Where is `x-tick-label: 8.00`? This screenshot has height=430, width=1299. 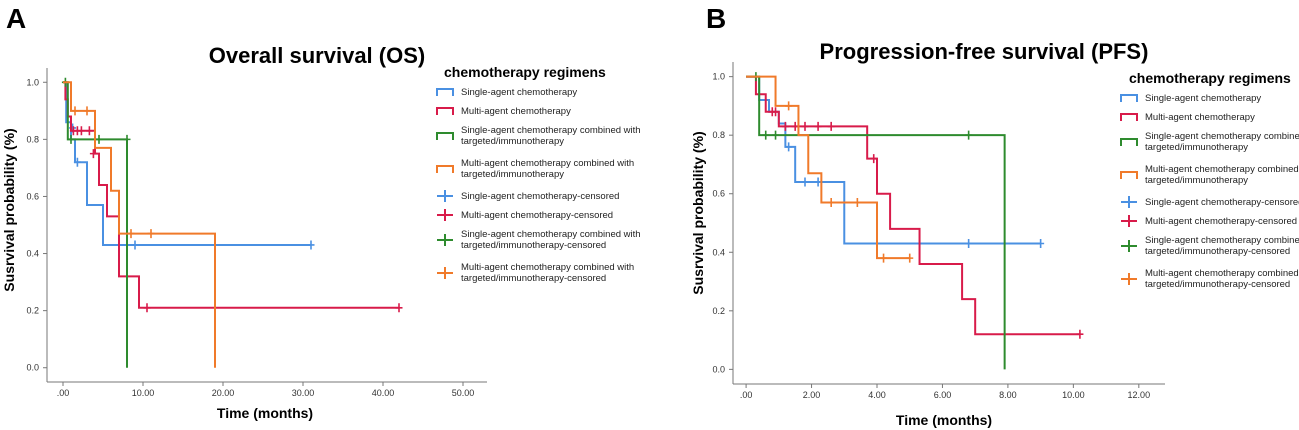
x-tick-label: 8.00 is located at coordinates (1008, 395).